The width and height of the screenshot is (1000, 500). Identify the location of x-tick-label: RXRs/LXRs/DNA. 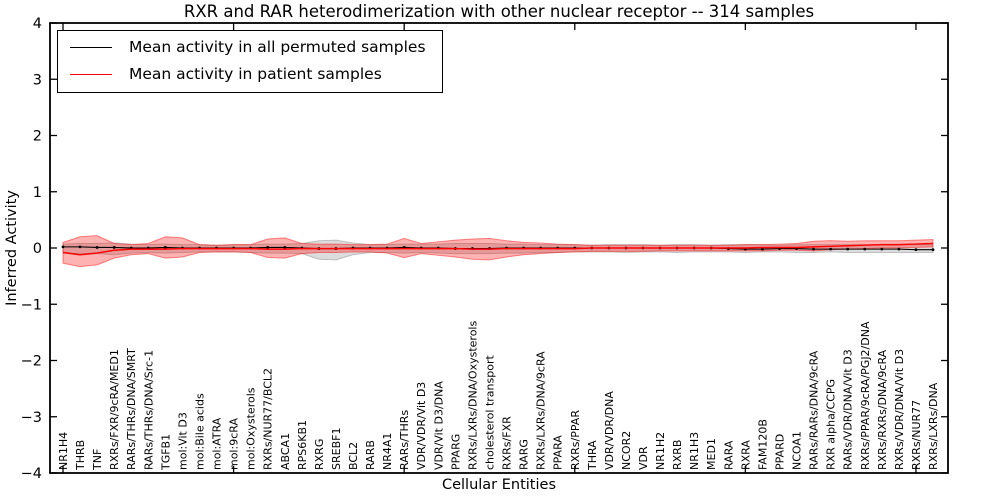
(933, 426).